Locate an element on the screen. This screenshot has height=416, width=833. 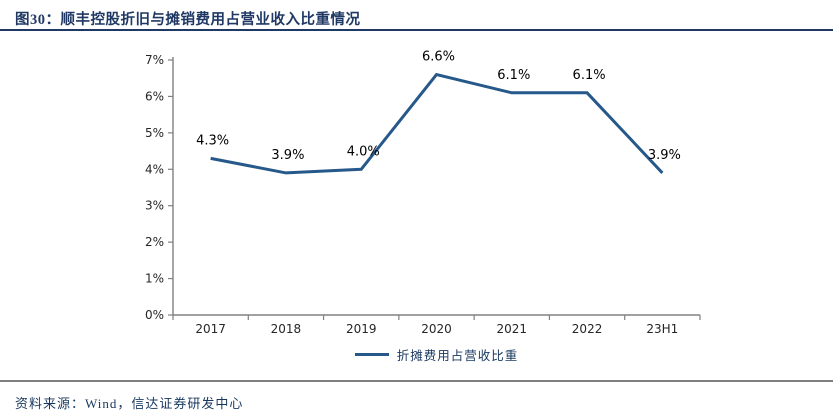
y-axis-tick-label: 0% is located at coordinates (154, 315).